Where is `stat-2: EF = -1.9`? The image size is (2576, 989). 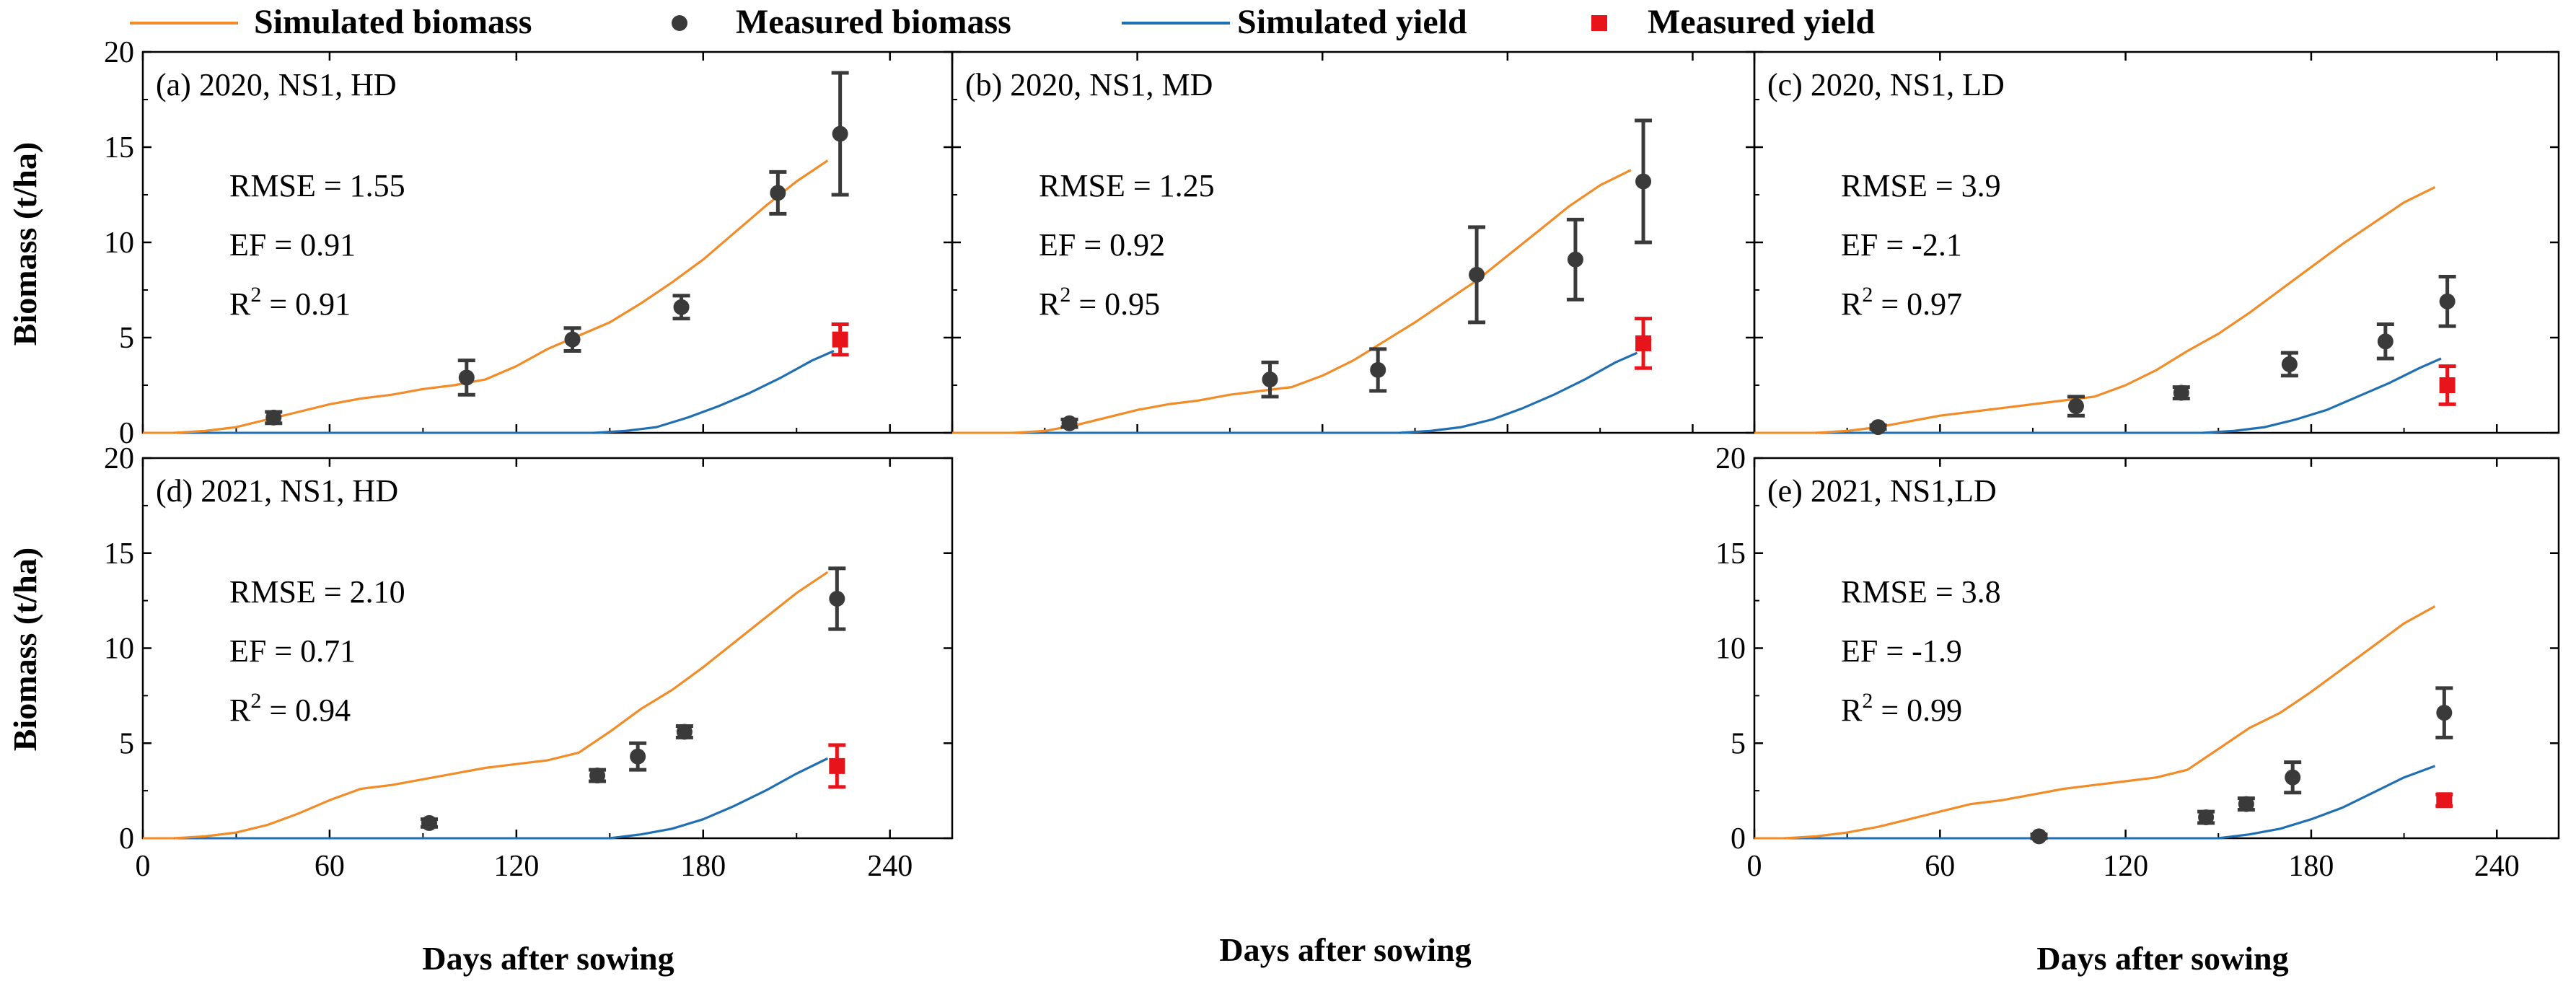 stat-2: EF = -1.9 is located at coordinates (1901, 651).